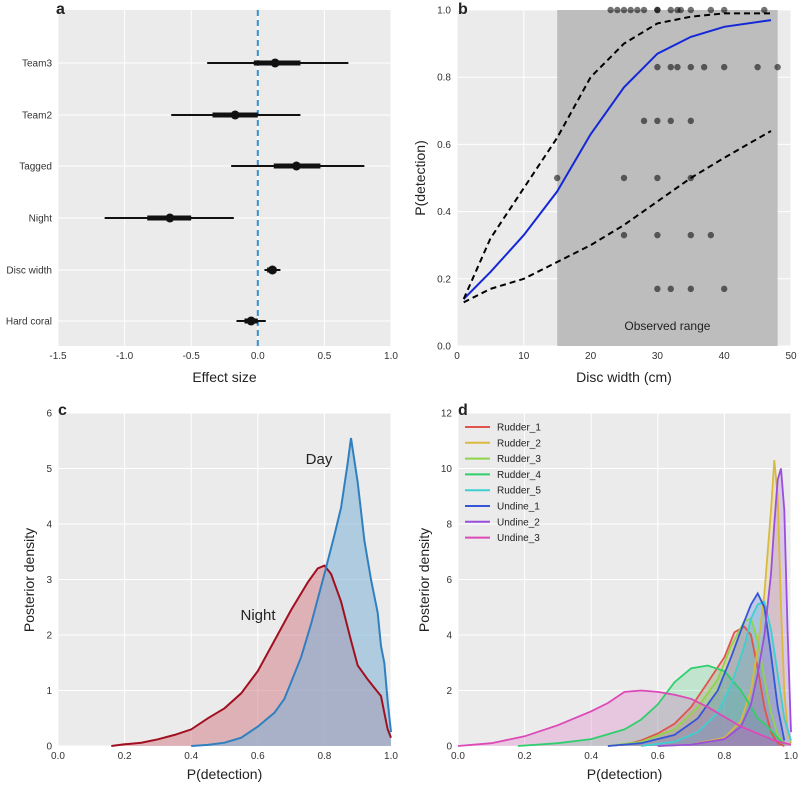  Describe the element at coordinates (791, 356) in the screenshot. I see `x-tick-label: 50` at that location.